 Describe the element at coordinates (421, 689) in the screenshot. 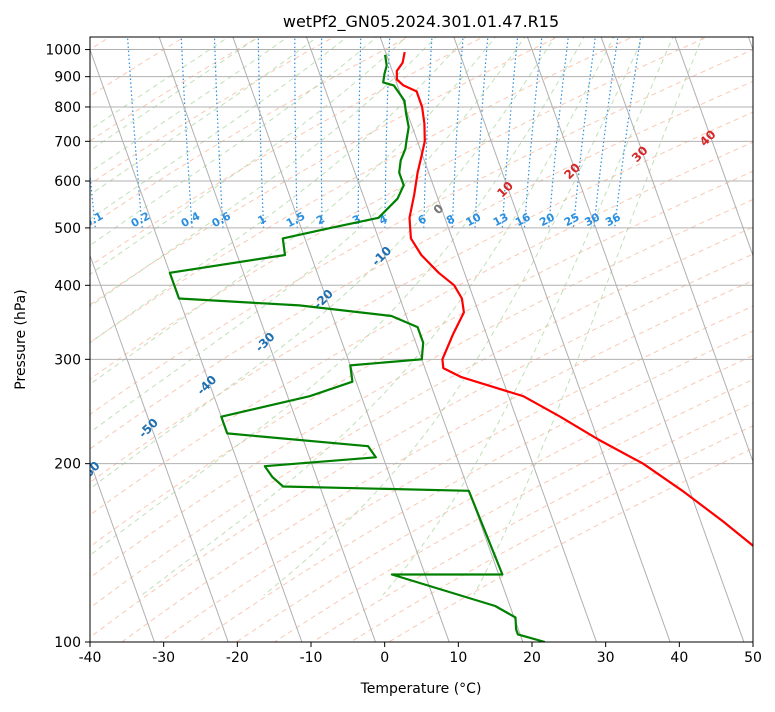

I see `x-axis-label: Temperature (°C)` at that location.